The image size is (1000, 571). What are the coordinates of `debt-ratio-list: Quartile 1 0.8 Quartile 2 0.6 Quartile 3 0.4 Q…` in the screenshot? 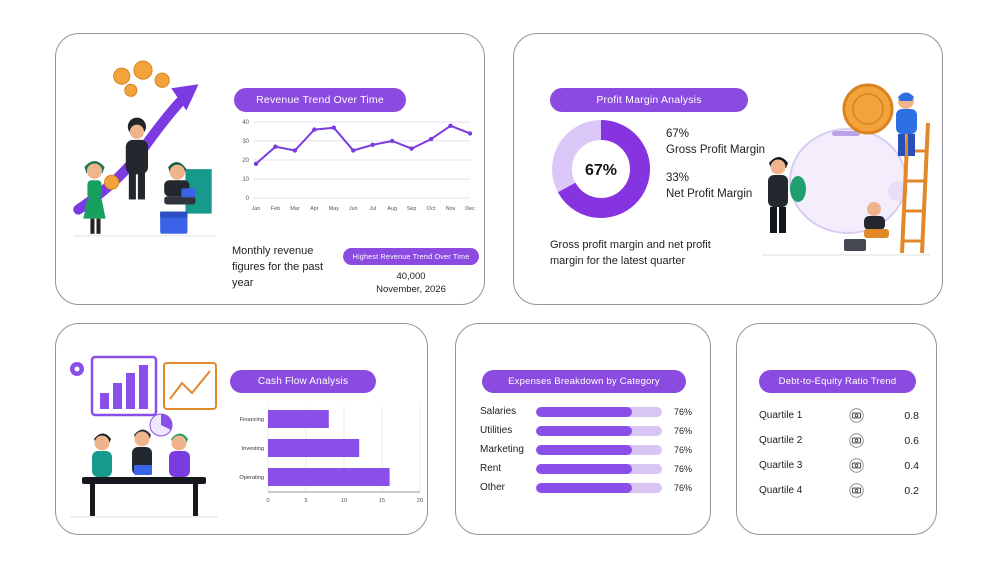 It's located at (839, 458).